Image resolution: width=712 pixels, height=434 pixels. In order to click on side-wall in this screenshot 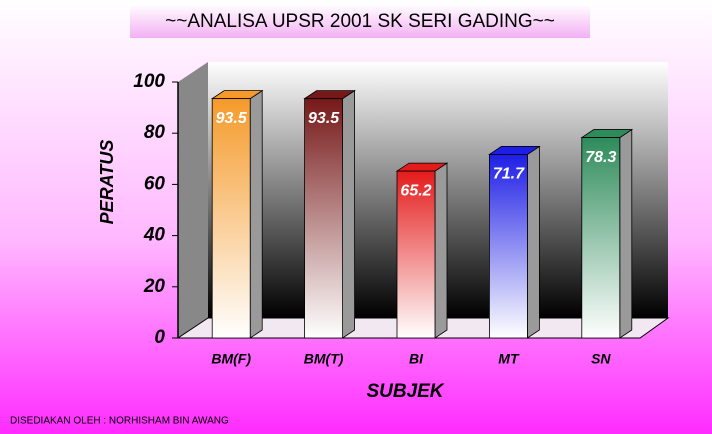, I will do `click(193, 200)`.